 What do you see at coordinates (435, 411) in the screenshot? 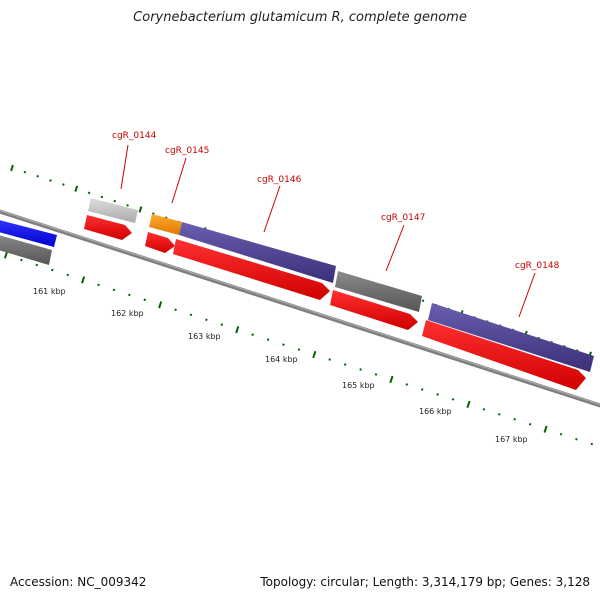
I see `kbp-label: 166 kbp` at bounding box center [435, 411].